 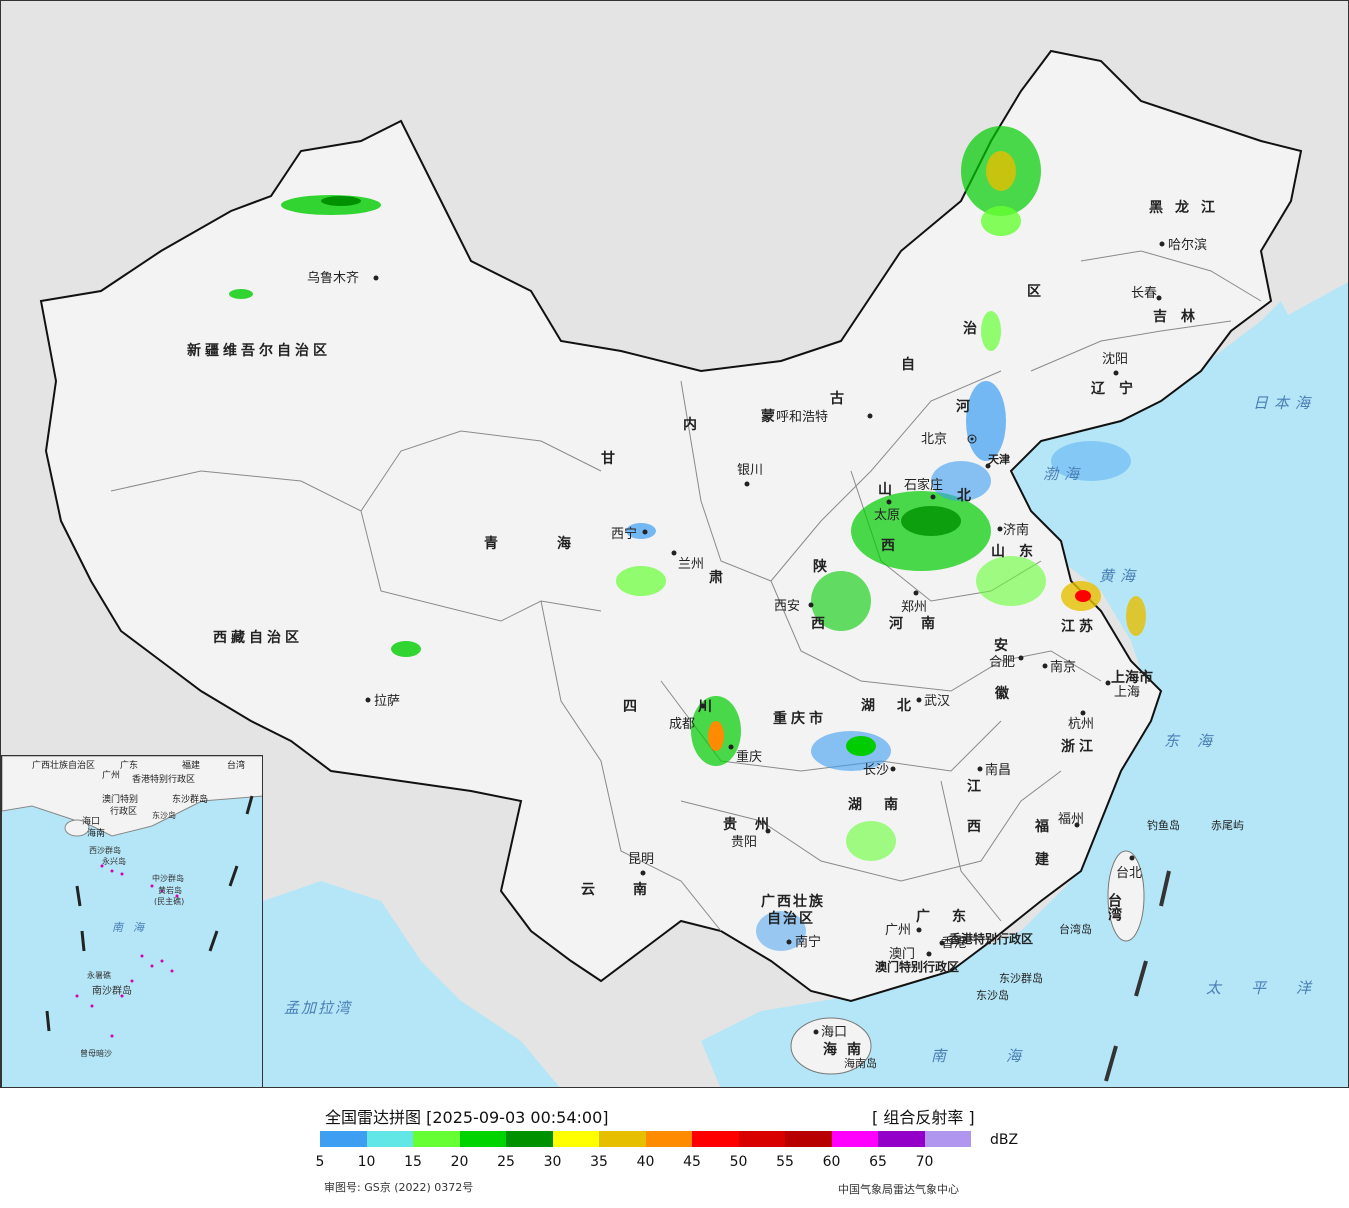 What do you see at coordinates (630, 707) in the screenshot?
I see `svg-text: 四` at bounding box center [630, 707].